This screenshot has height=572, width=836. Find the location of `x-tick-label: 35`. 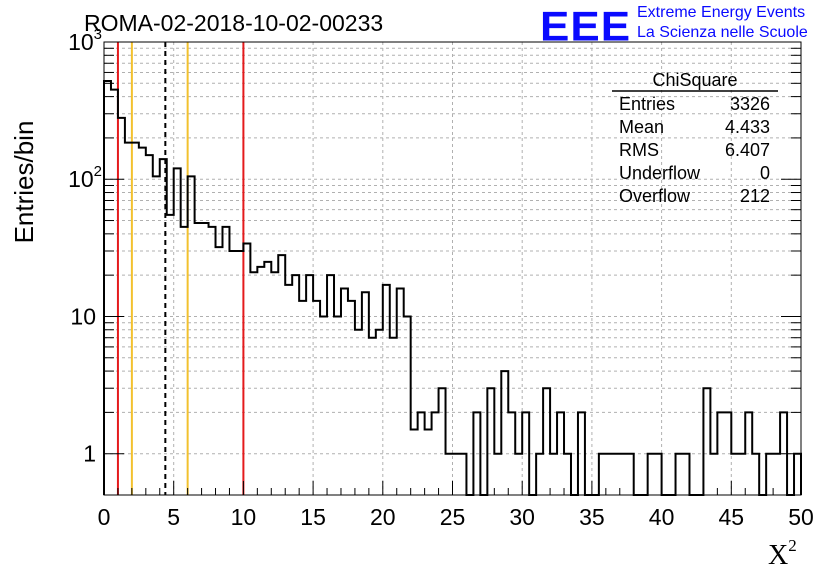

x-tick-label: 35 is located at coordinates (592, 517).